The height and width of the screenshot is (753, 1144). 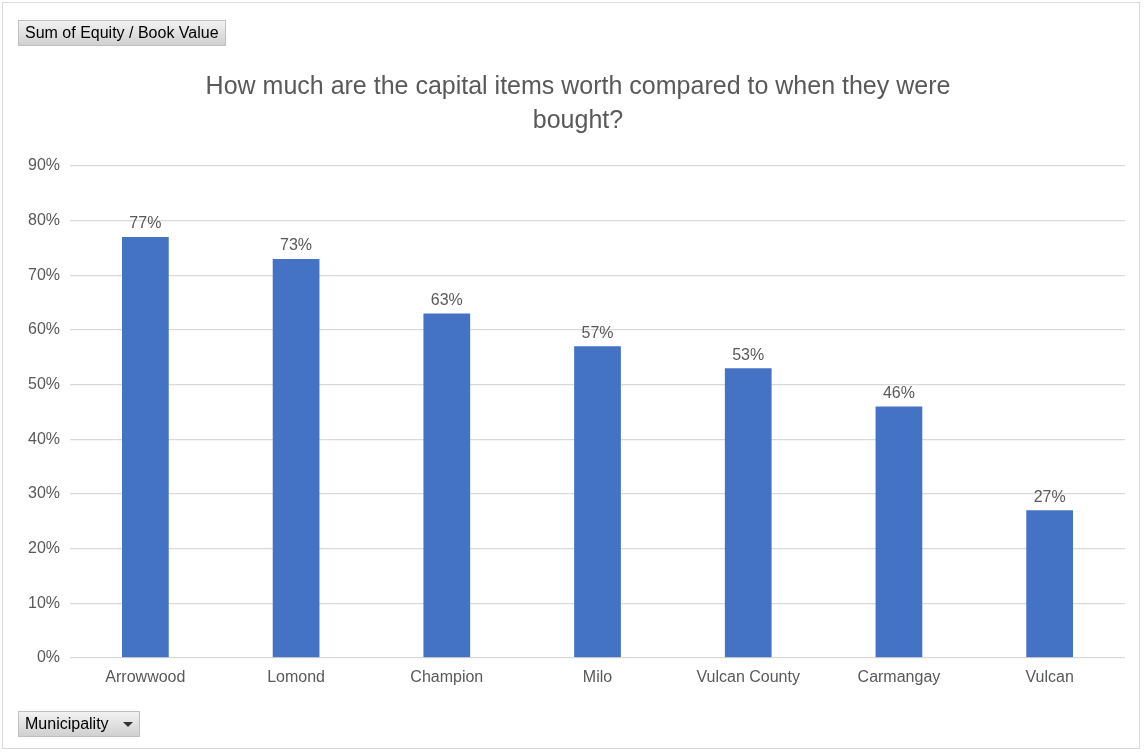 What do you see at coordinates (748, 354) in the screenshot?
I see `data-label: 53%` at bounding box center [748, 354].